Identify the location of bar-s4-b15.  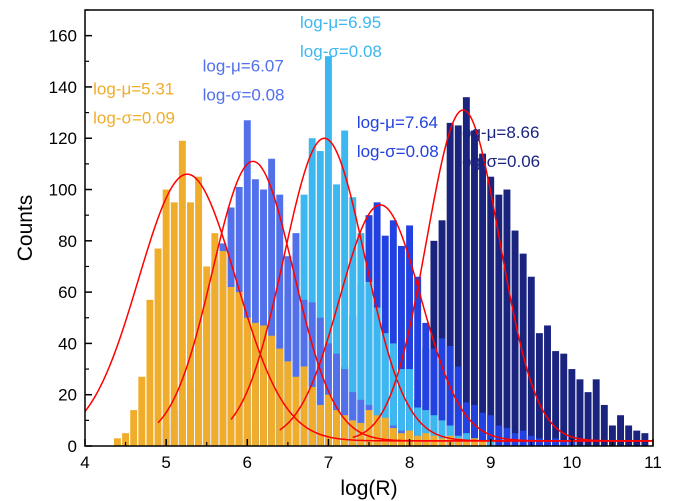
(239, 369).